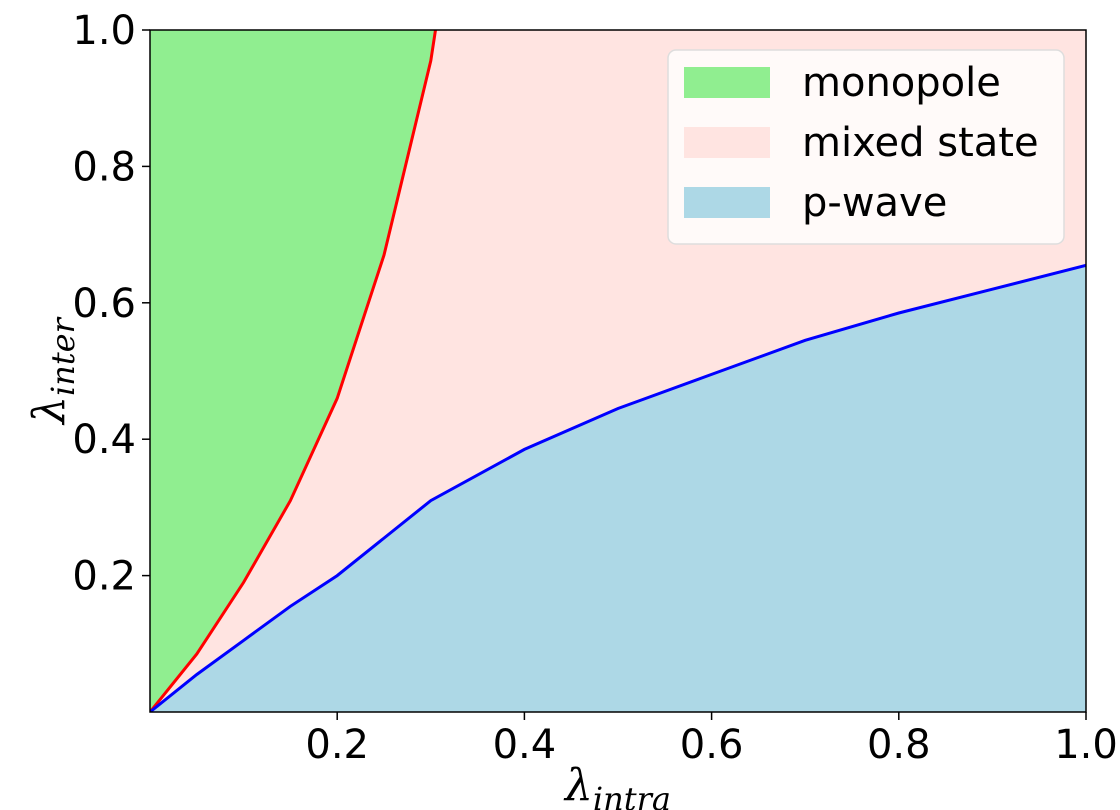 This screenshot has height=810, width=1120. Describe the element at coordinates (337, 745) in the screenshot. I see `x-tick-label: 0.2` at that location.